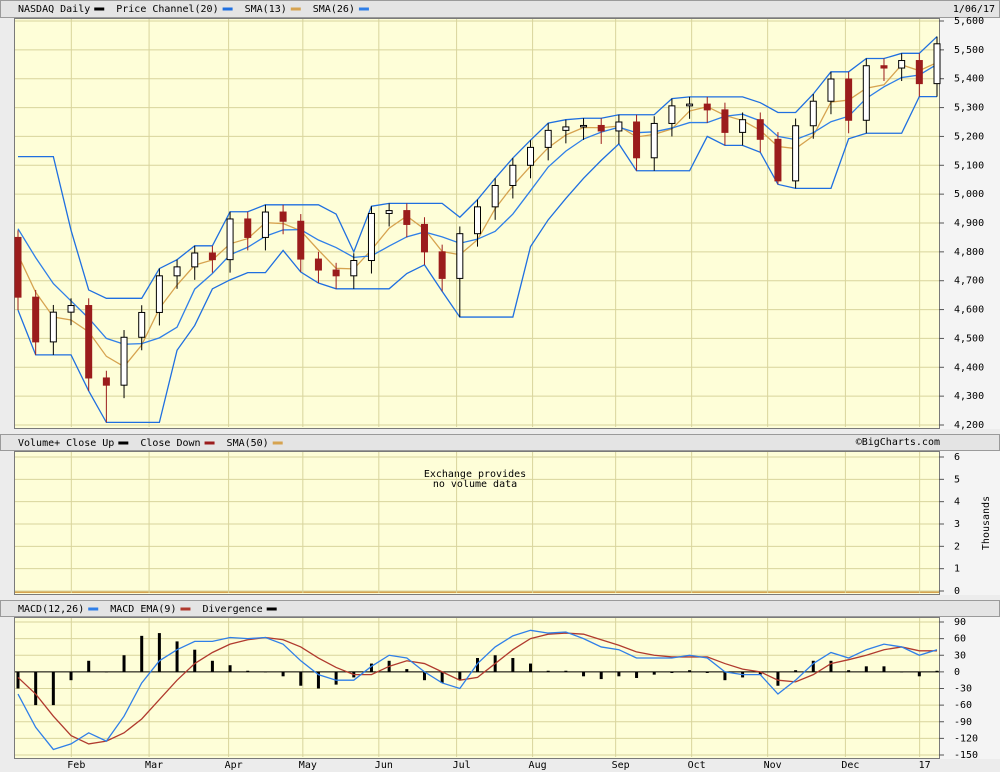 This screenshot has height=772, width=1000. What do you see at coordinates (966, 738) in the screenshot?
I see `y-tick-label: -120` at bounding box center [966, 738].